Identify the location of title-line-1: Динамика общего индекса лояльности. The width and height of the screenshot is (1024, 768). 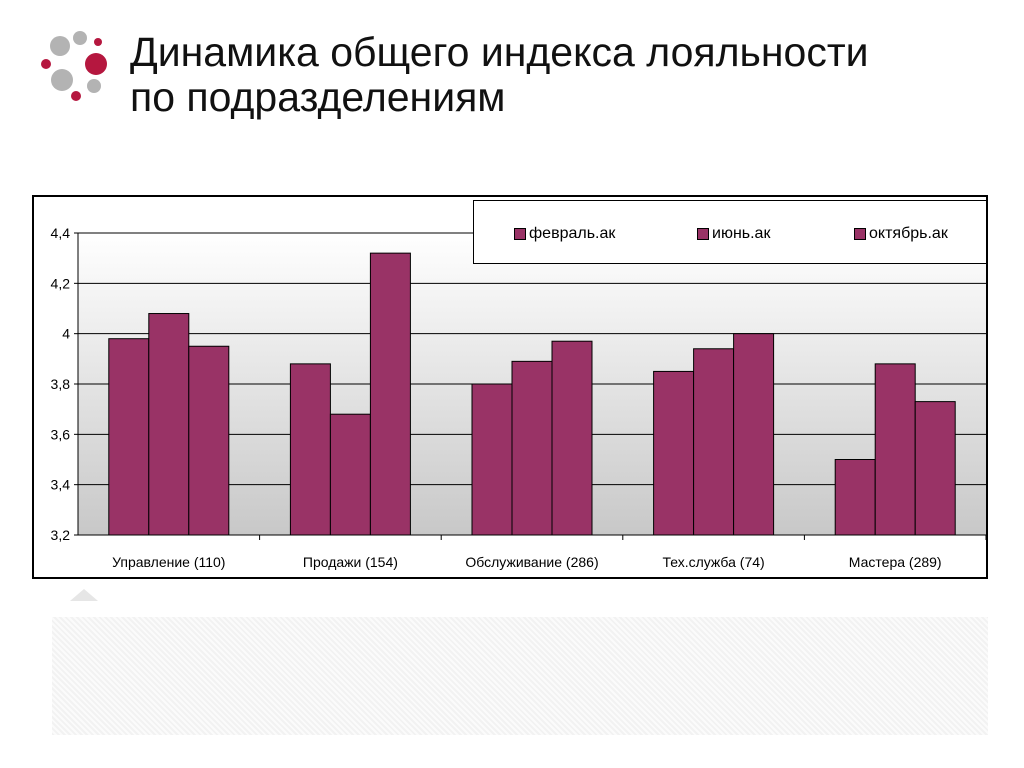
(499, 52).